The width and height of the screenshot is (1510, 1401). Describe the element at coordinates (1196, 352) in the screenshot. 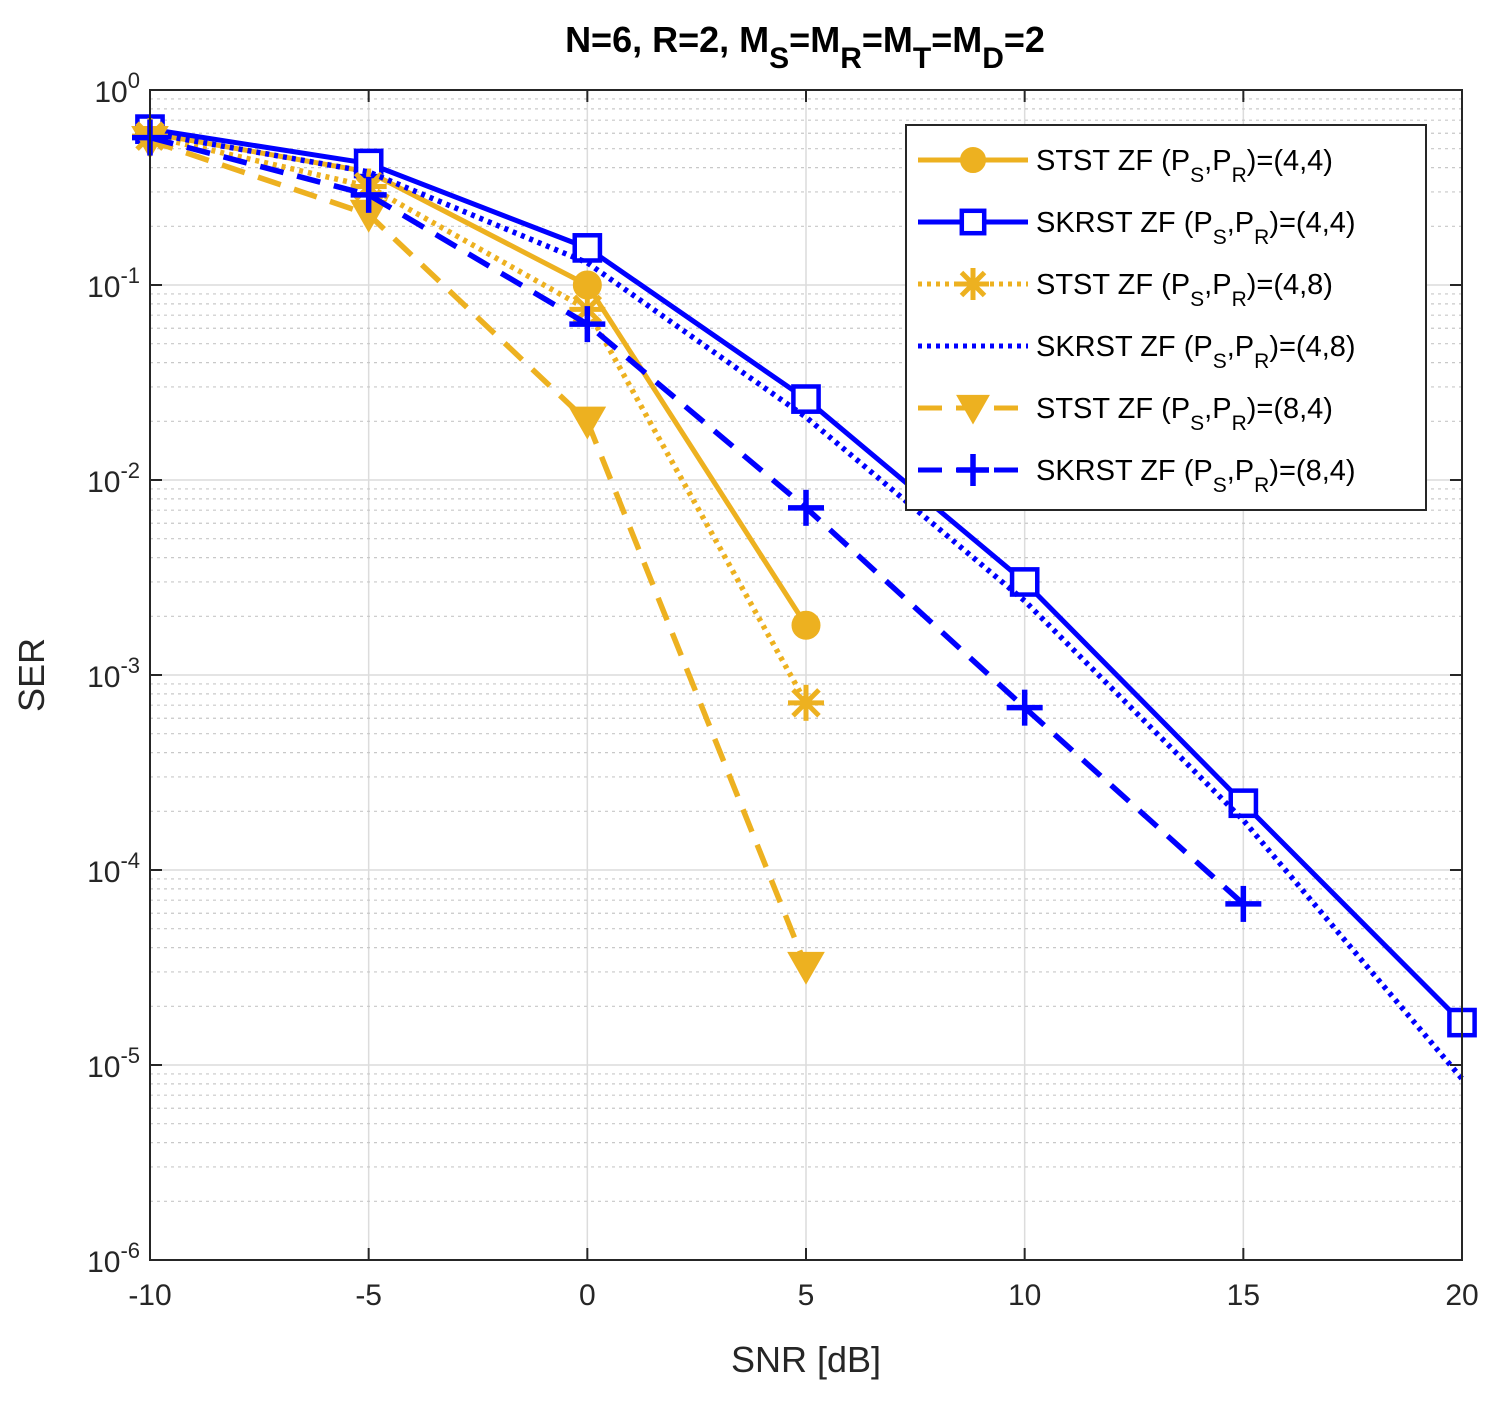

I see `legend-label: SKRST ZF (PS,PR)=(4,8)` at that location.